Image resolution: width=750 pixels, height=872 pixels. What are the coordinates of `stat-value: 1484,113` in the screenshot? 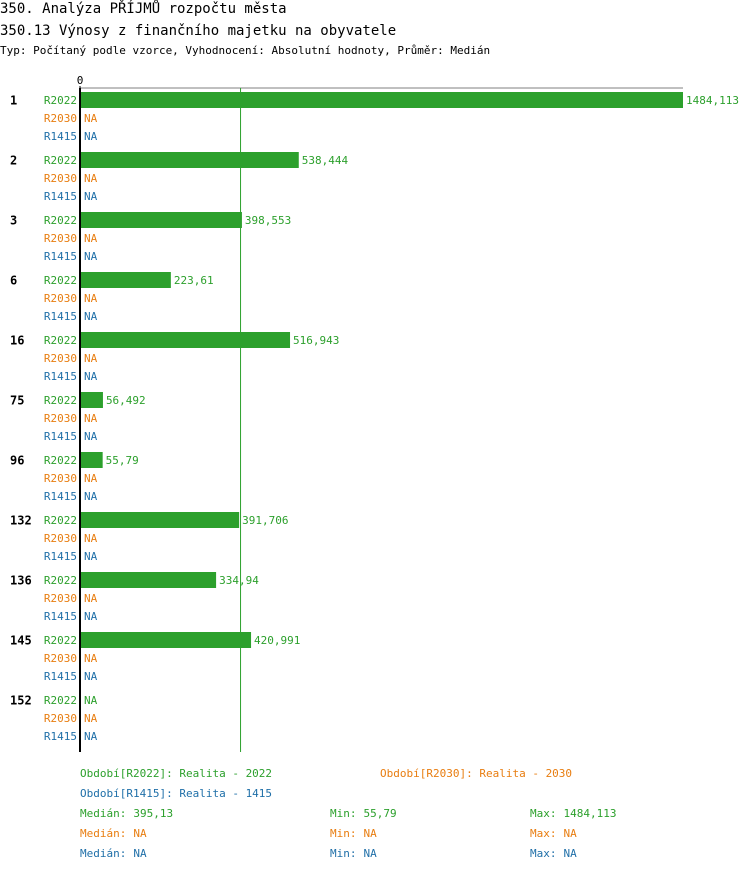 It's located at (590, 813).